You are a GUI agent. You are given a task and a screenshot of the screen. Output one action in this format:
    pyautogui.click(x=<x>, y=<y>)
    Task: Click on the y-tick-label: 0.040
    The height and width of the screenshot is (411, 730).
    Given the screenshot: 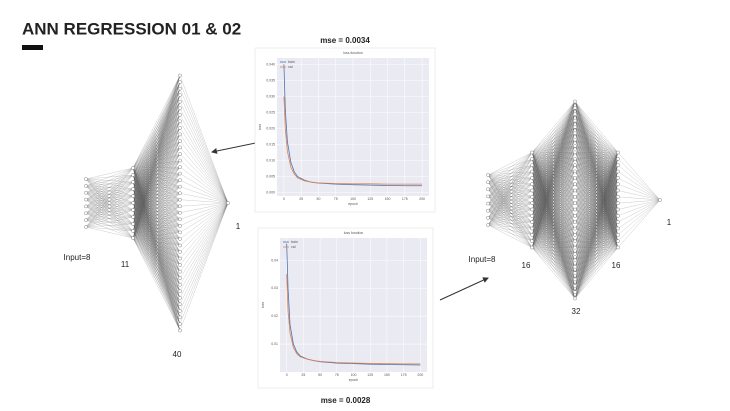 What is the action you would take?
    pyautogui.click(x=270, y=64)
    